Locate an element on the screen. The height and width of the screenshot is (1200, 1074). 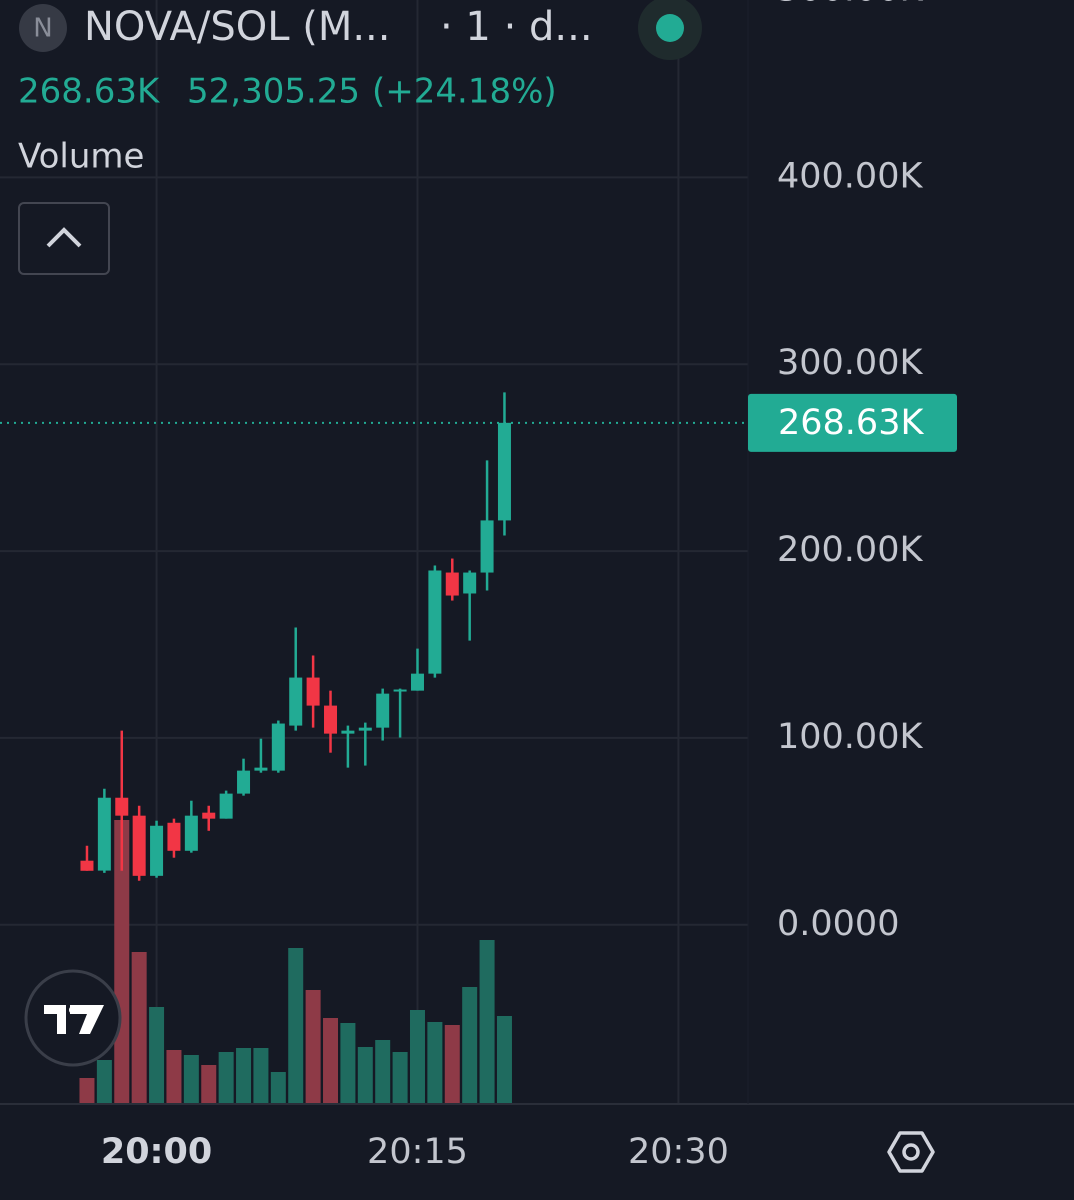
volume-pane is located at coordinates (295, 961).